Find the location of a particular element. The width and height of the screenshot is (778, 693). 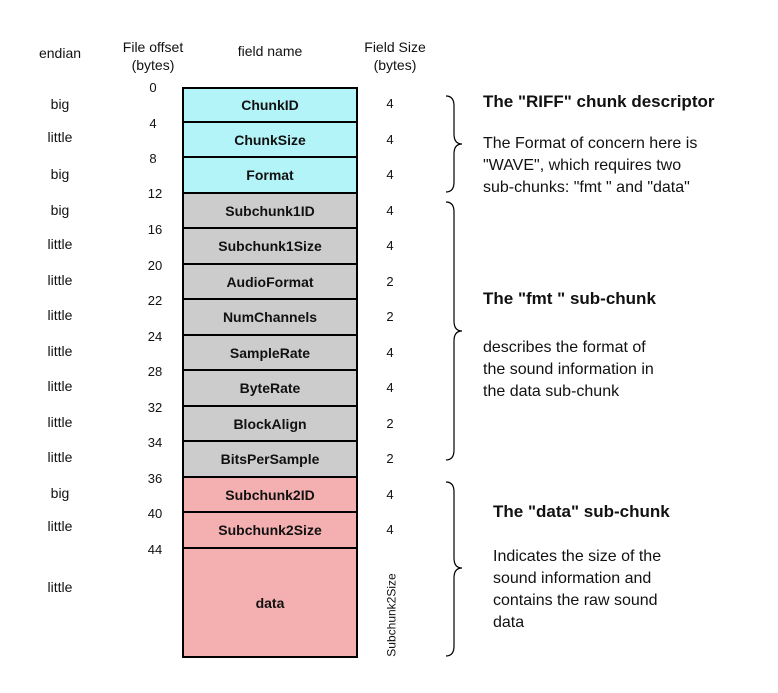

field-sample-rate: SampleRate is located at coordinates (270, 352).